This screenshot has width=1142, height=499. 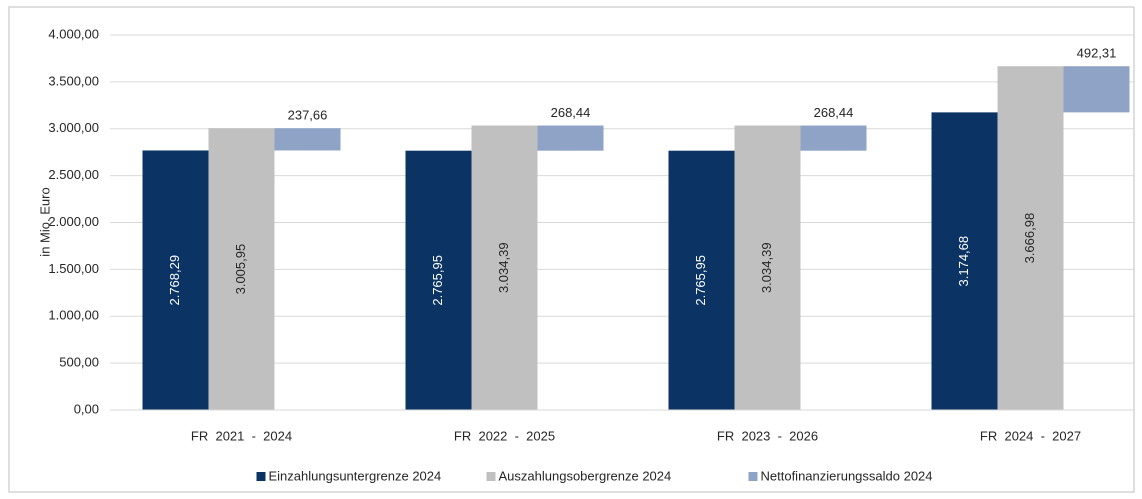 I want to click on y-tick-label: 2.000,00, so click(x=73, y=221).